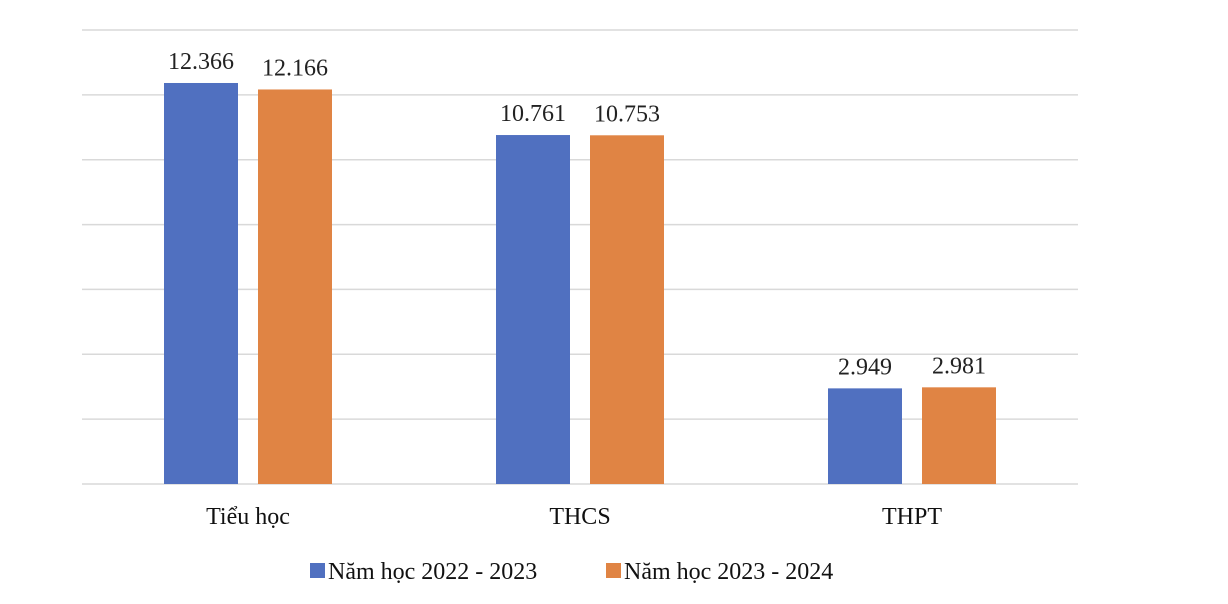 The image size is (1228, 604). I want to click on legend: Năm học 2022 - 2023 Năm học 2023 - 2024, so click(571, 572).